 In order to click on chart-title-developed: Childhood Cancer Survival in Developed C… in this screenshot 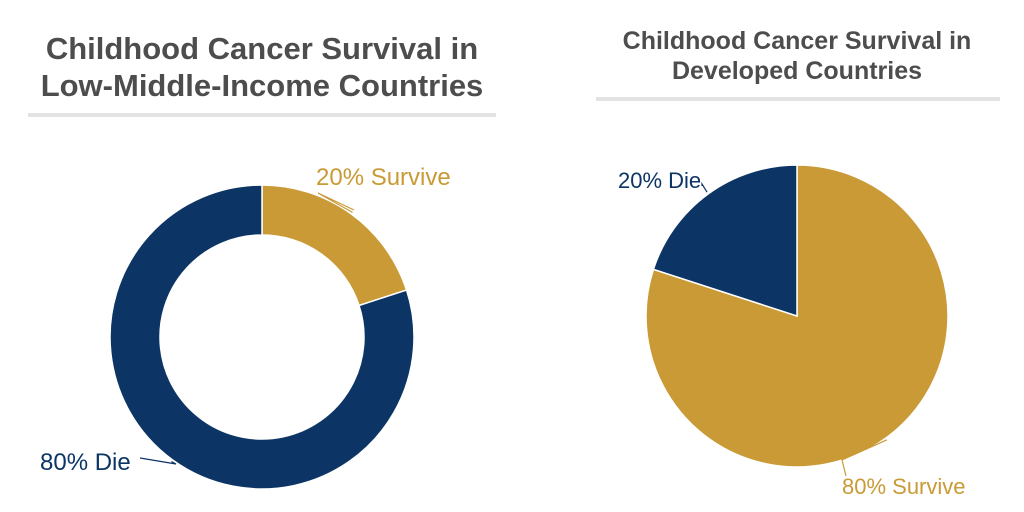, I will do `click(797, 56)`.